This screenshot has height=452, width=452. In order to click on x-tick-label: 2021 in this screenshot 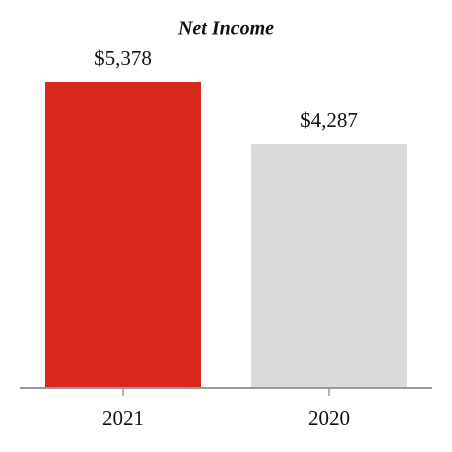, I will do `click(123, 418)`.